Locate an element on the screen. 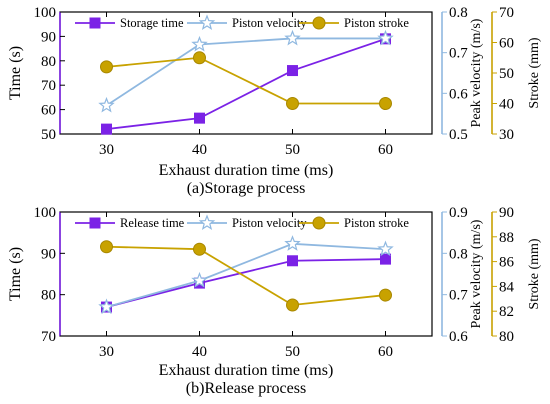 Image resolution: width=550 pixels, height=404 pixels. y-right2-tick-label: 50 is located at coordinates (506, 74).